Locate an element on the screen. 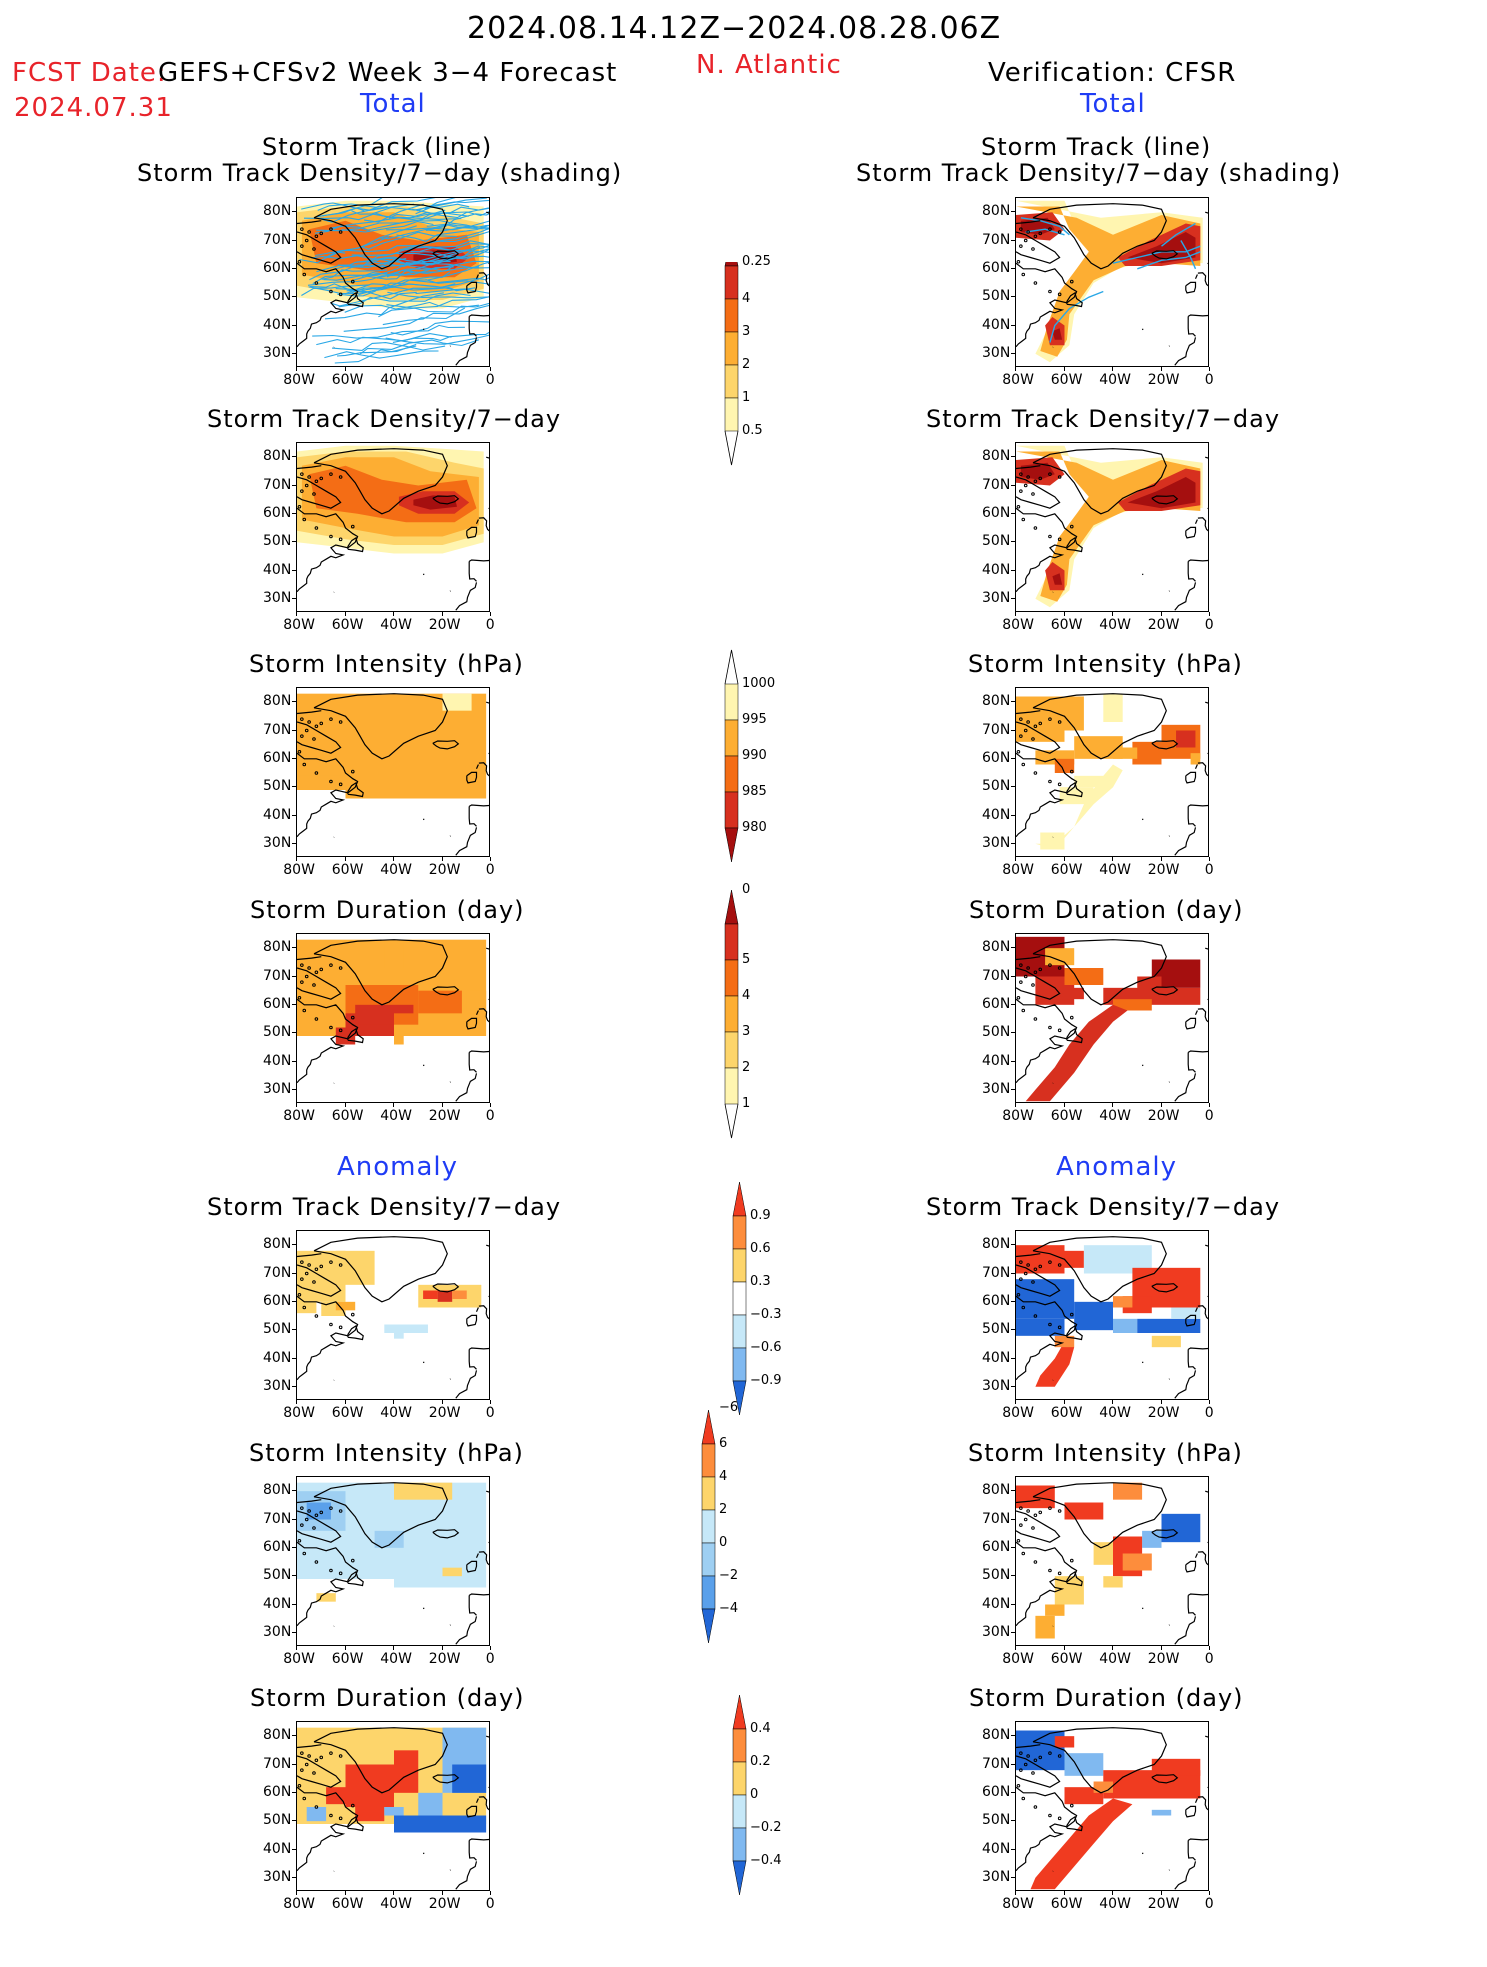 Image resolution: width=1487 pixels, height=1967 pixels. colorbar-tick-label: 0.25 is located at coordinates (756, 261).